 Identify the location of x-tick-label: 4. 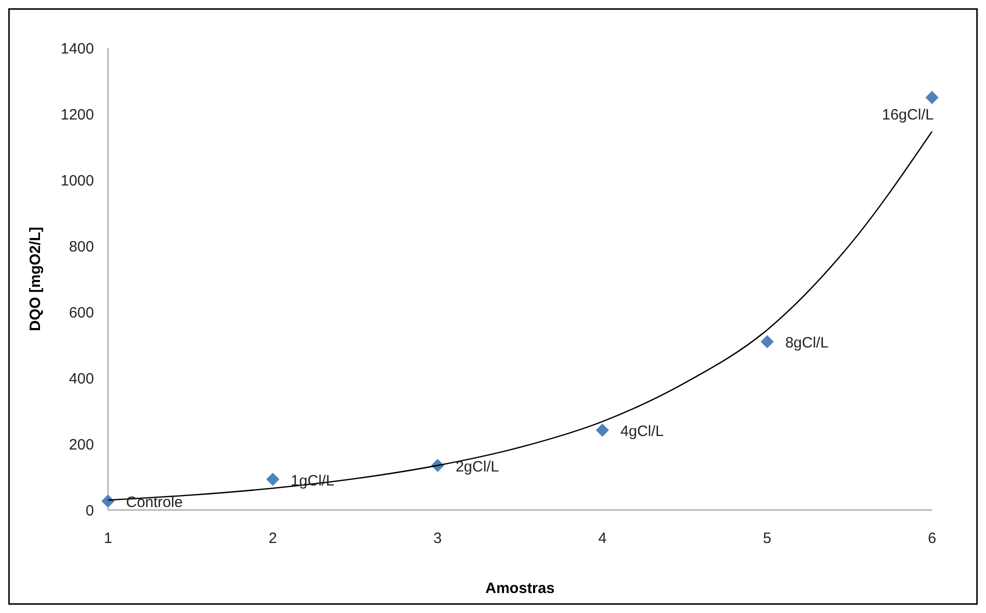
(602, 538).